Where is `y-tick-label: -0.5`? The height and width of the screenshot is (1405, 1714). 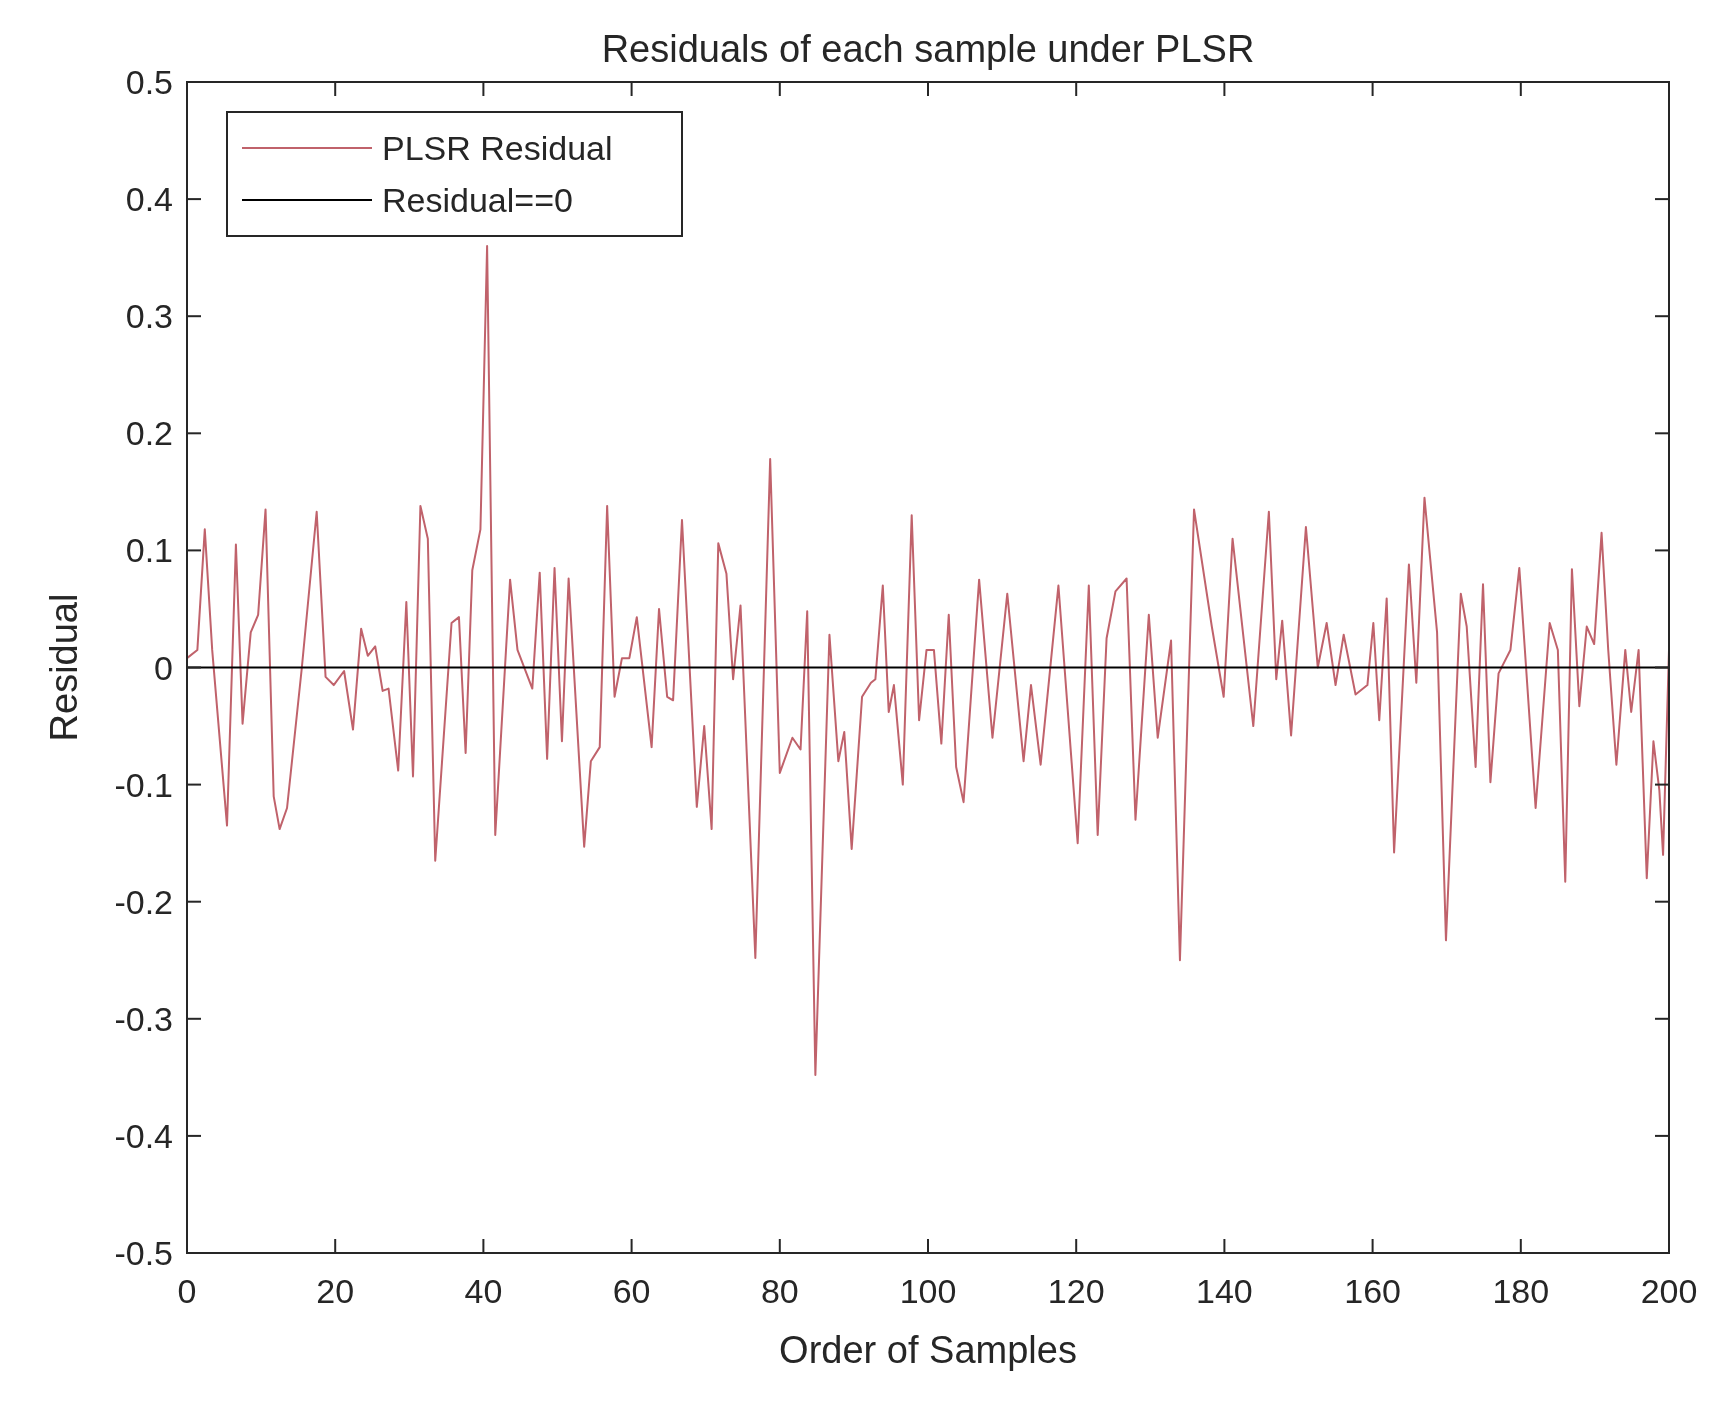 y-tick-label: -0.5 is located at coordinates (143, 1253).